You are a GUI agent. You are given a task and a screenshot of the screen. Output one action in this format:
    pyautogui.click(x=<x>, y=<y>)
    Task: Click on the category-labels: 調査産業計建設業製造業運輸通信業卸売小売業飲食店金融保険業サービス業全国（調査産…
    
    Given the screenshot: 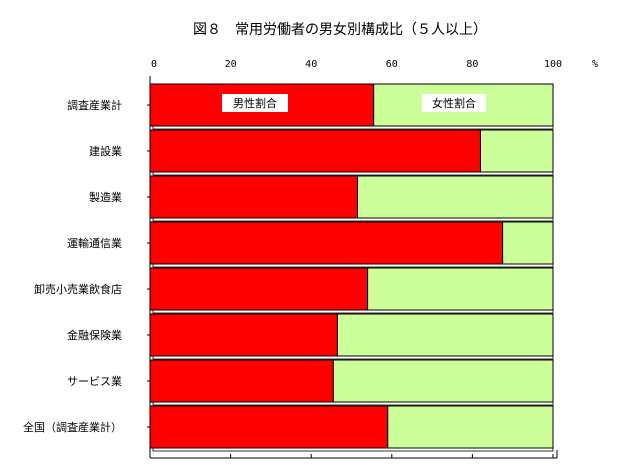 What is the action you would take?
    pyautogui.click(x=72, y=266)
    